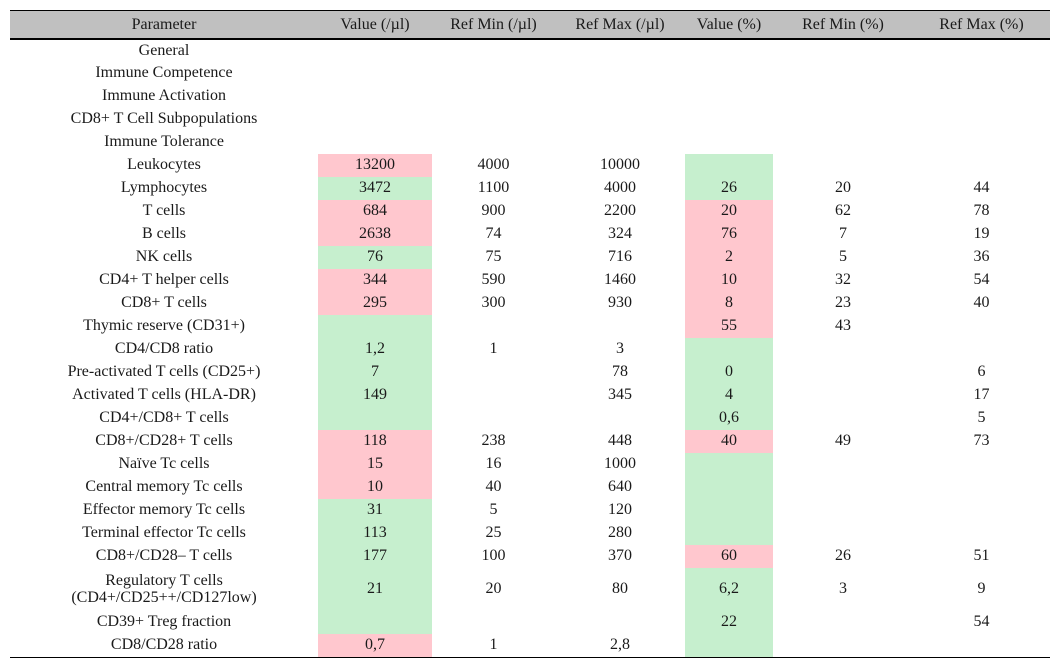 The image size is (1060, 671). Describe the element at coordinates (375, 188) in the screenshot. I see `value-ul-cell: 3472` at that location.